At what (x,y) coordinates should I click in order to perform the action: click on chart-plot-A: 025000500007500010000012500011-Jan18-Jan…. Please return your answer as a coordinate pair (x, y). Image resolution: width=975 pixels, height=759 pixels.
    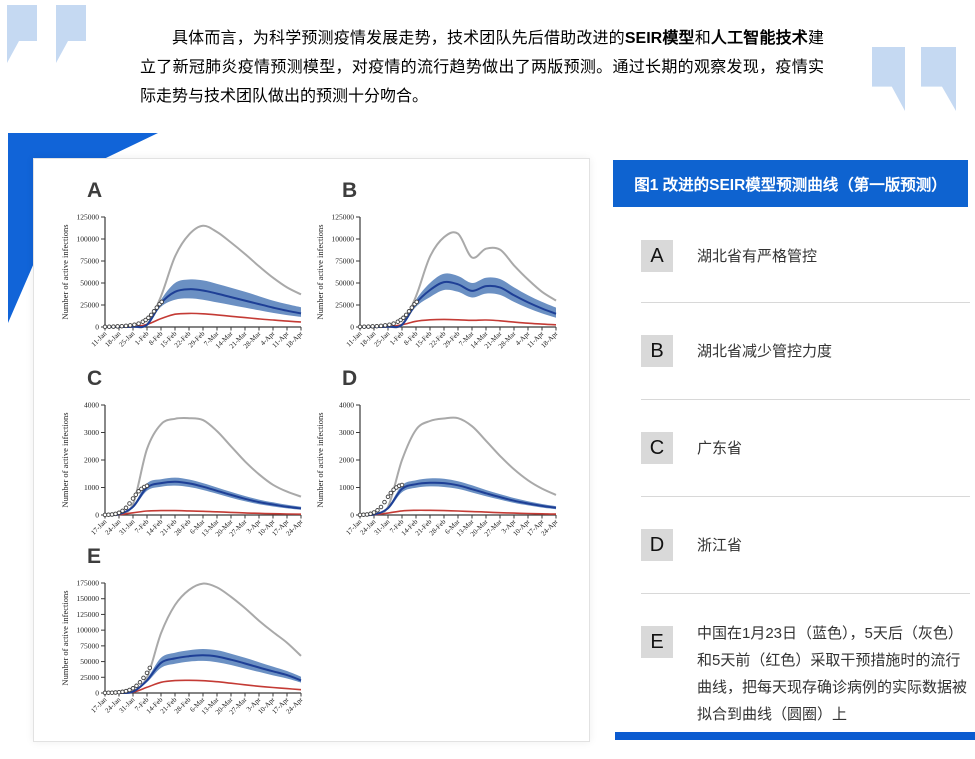
    Looking at the image, I should click on (182, 282).